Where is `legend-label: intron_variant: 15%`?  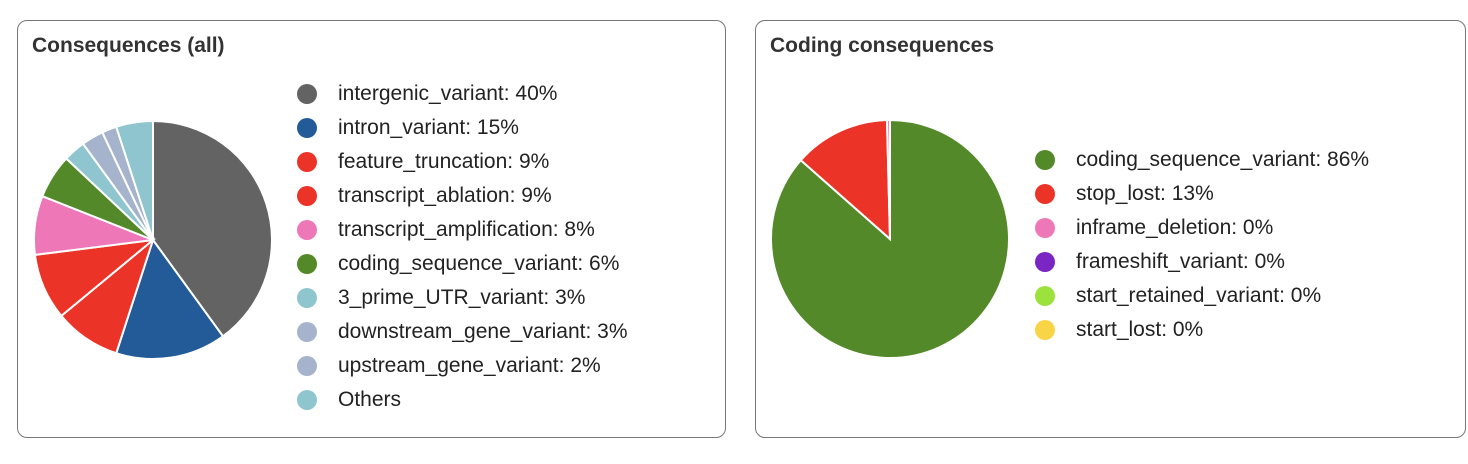
legend-label: intron_variant: 15% is located at coordinates (428, 127).